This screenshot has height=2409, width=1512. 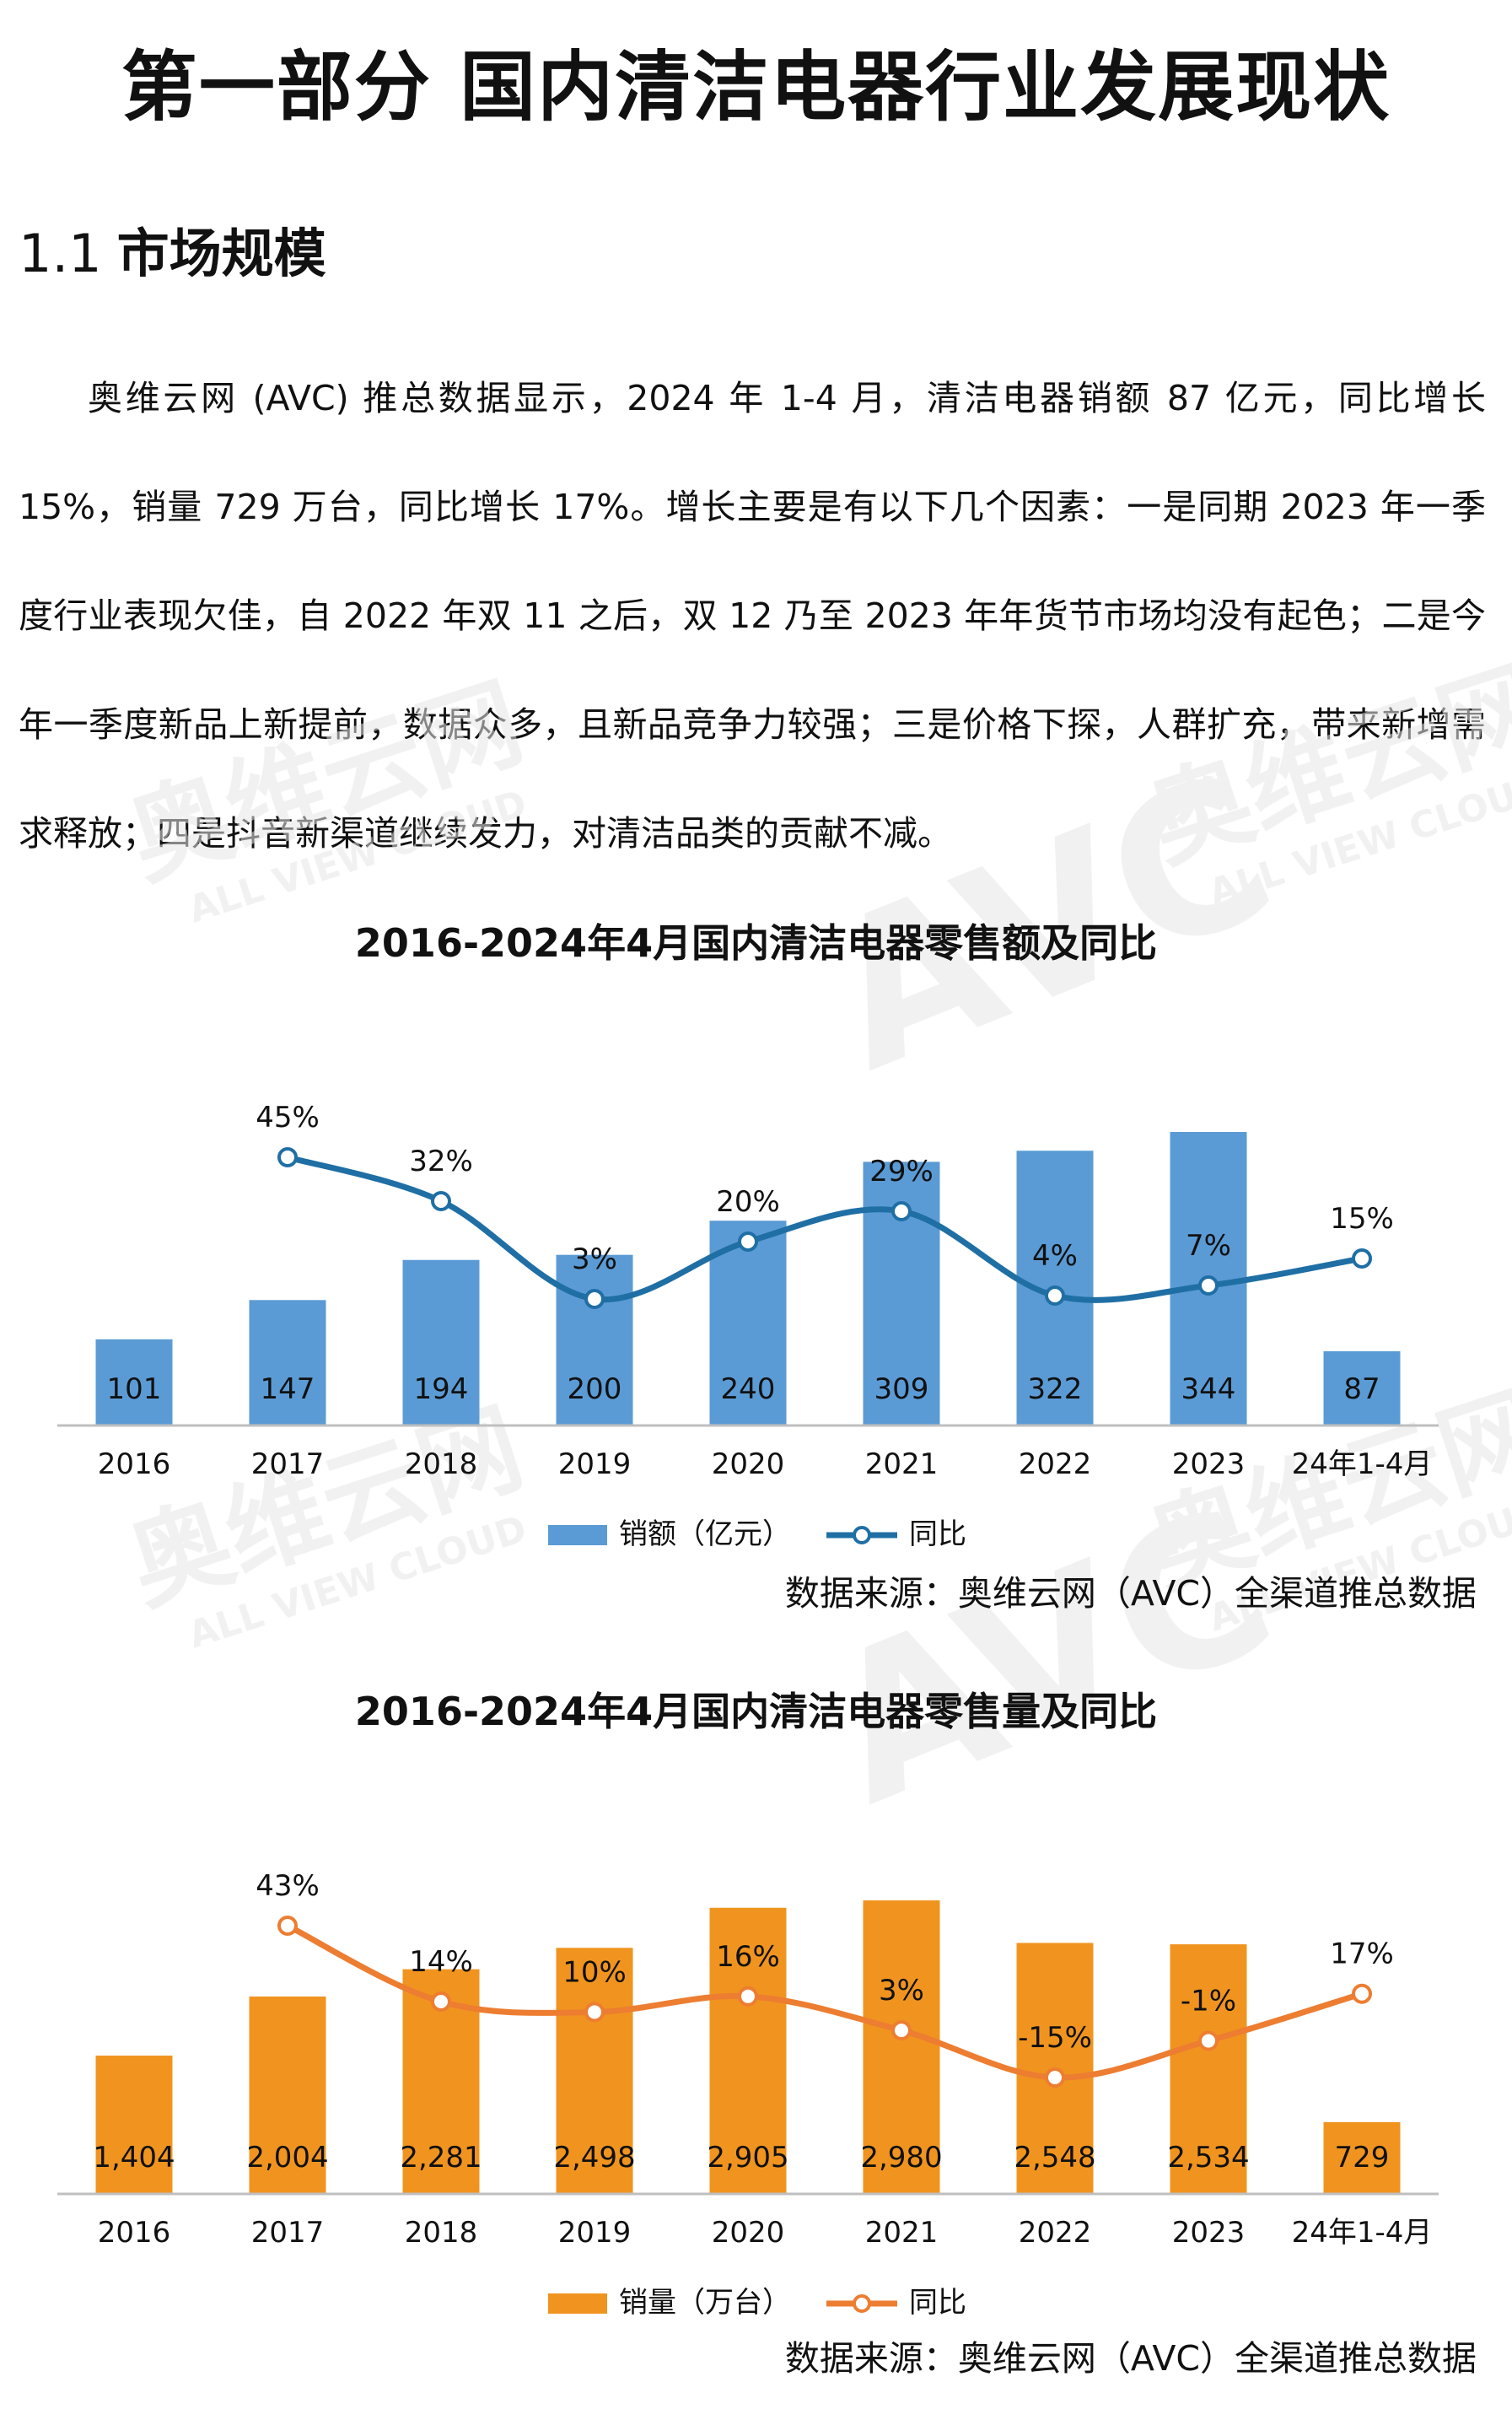 I want to click on page-title: 第一部分 国内清洁电器行业发展现状, so click(x=756, y=88).